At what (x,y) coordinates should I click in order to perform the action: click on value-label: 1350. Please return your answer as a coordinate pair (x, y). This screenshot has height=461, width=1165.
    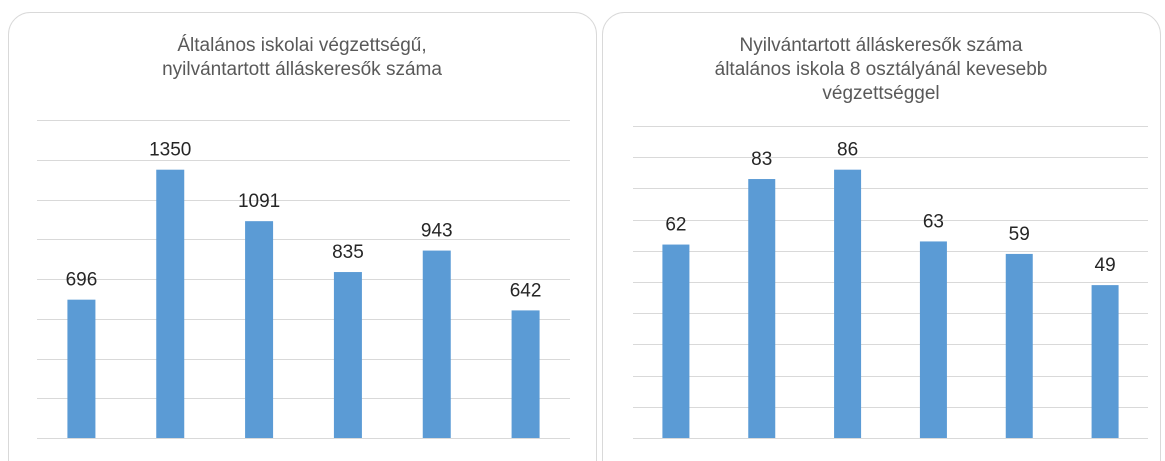
    Looking at the image, I should click on (170, 150).